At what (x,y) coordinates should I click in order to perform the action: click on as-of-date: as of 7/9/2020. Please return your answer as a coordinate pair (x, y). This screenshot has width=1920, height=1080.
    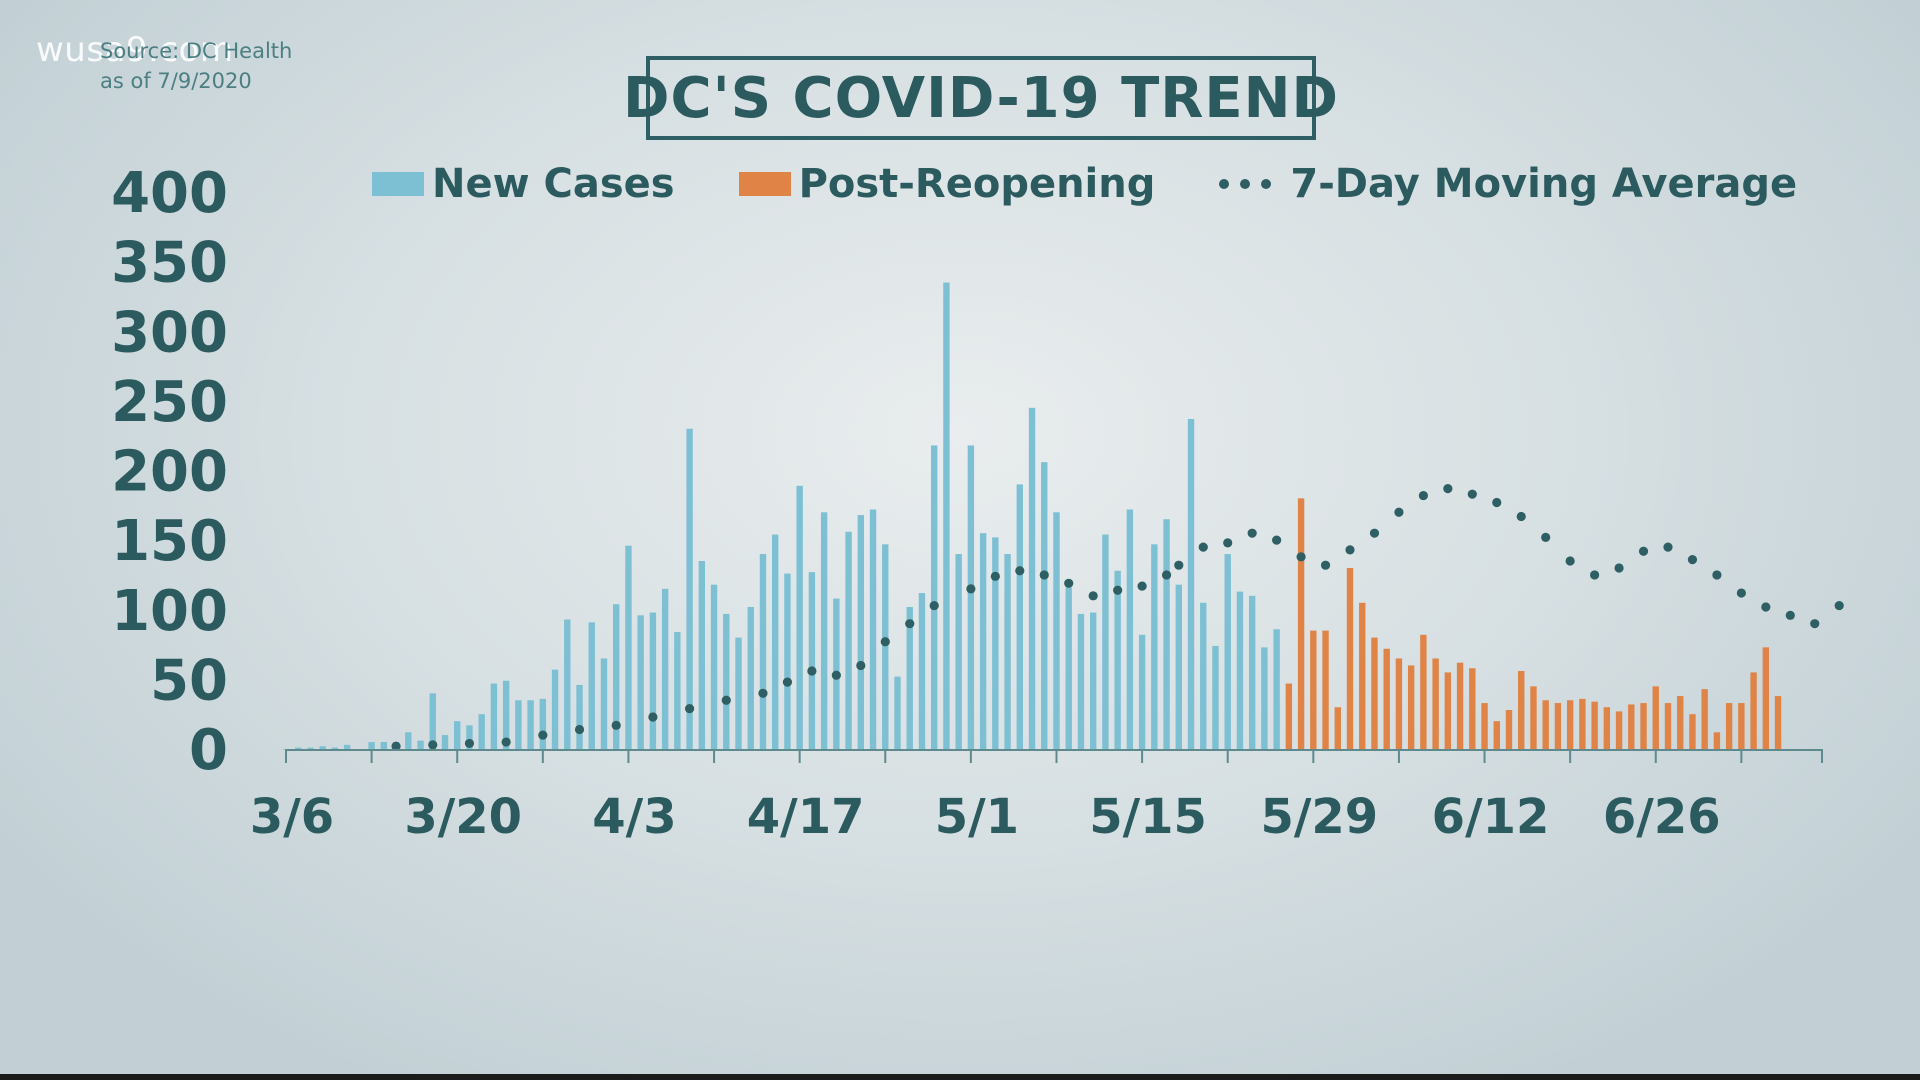
    Looking at the image, I should click on (176, 81).